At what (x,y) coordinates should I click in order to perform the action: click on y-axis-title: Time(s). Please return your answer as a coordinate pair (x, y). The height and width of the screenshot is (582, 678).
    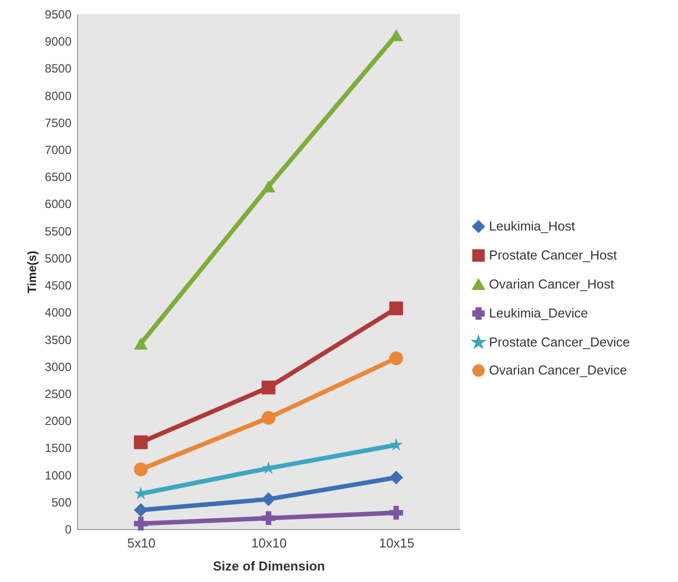
    Looking at the image, I should click on (31, 272).